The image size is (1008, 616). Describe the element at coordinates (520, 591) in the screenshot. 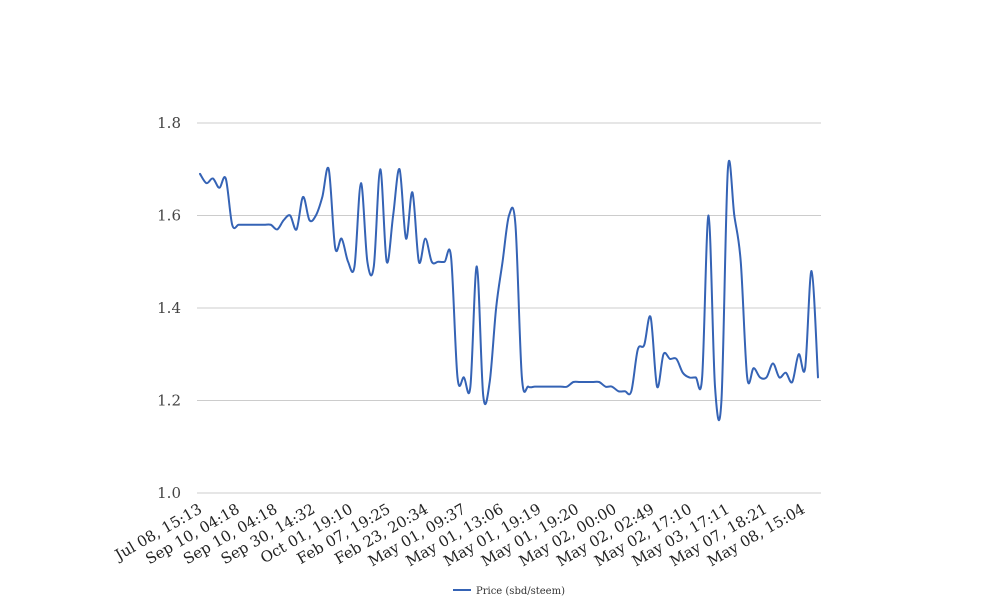

I see `legend-label: Price (sbd/steem)` at that location.